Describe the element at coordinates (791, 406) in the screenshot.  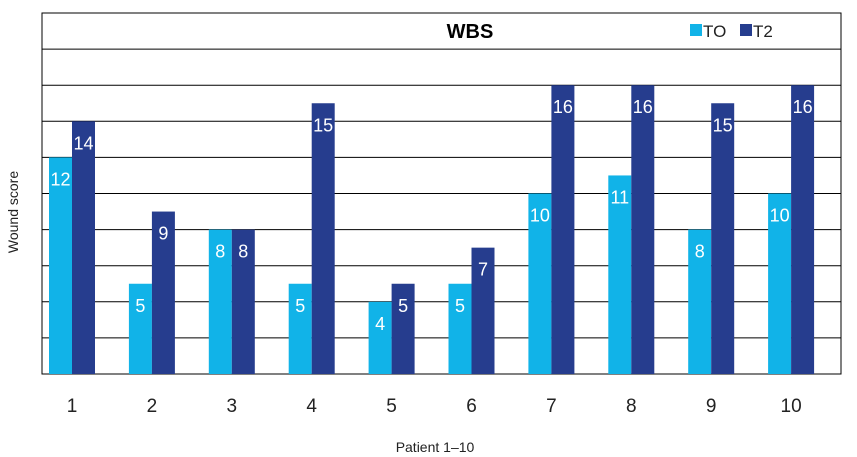
I see `x-tick-label: 10` at that location.